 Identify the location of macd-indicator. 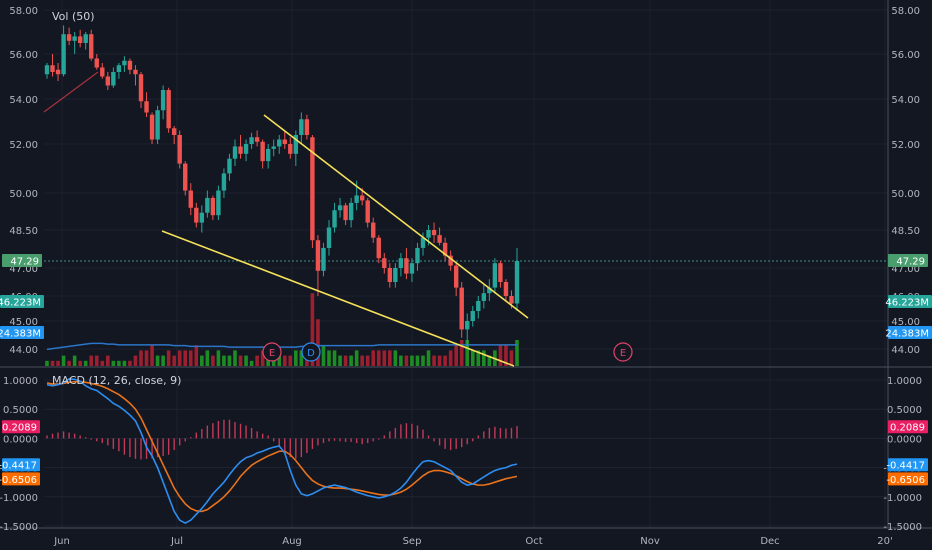
(282, 451).